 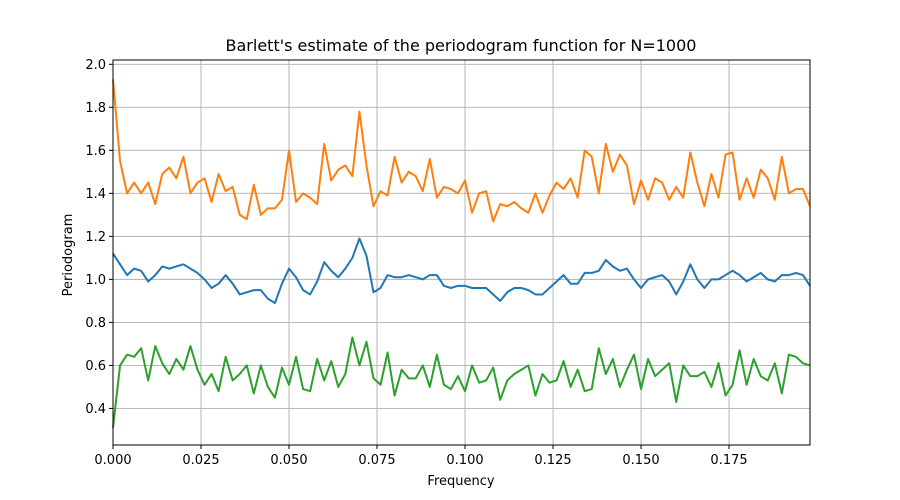 What do you see at coordinates (95, 194) in the screenshot?
I see `y-tick-label: 1.4` at bounding box center [95, 194].